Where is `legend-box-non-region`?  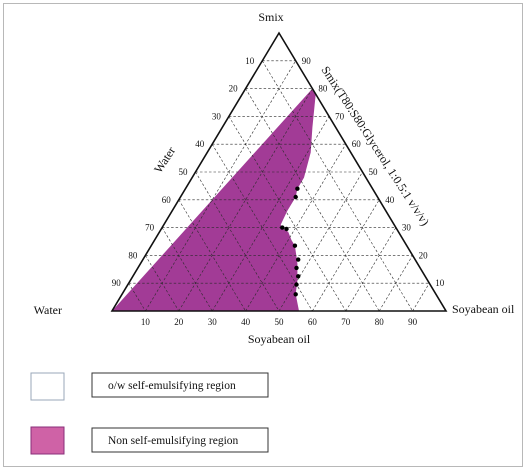 legend-box-non-region is located at coordinates (180, 440).